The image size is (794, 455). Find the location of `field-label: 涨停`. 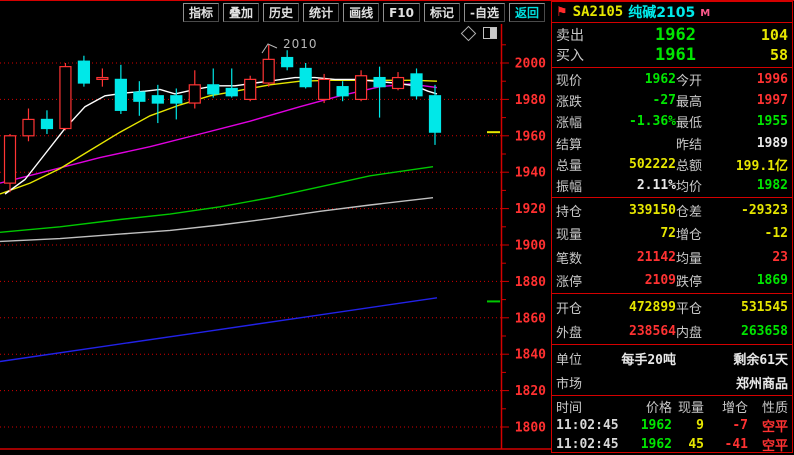

field-label: 涨停 is located at coordinates (569, 282).